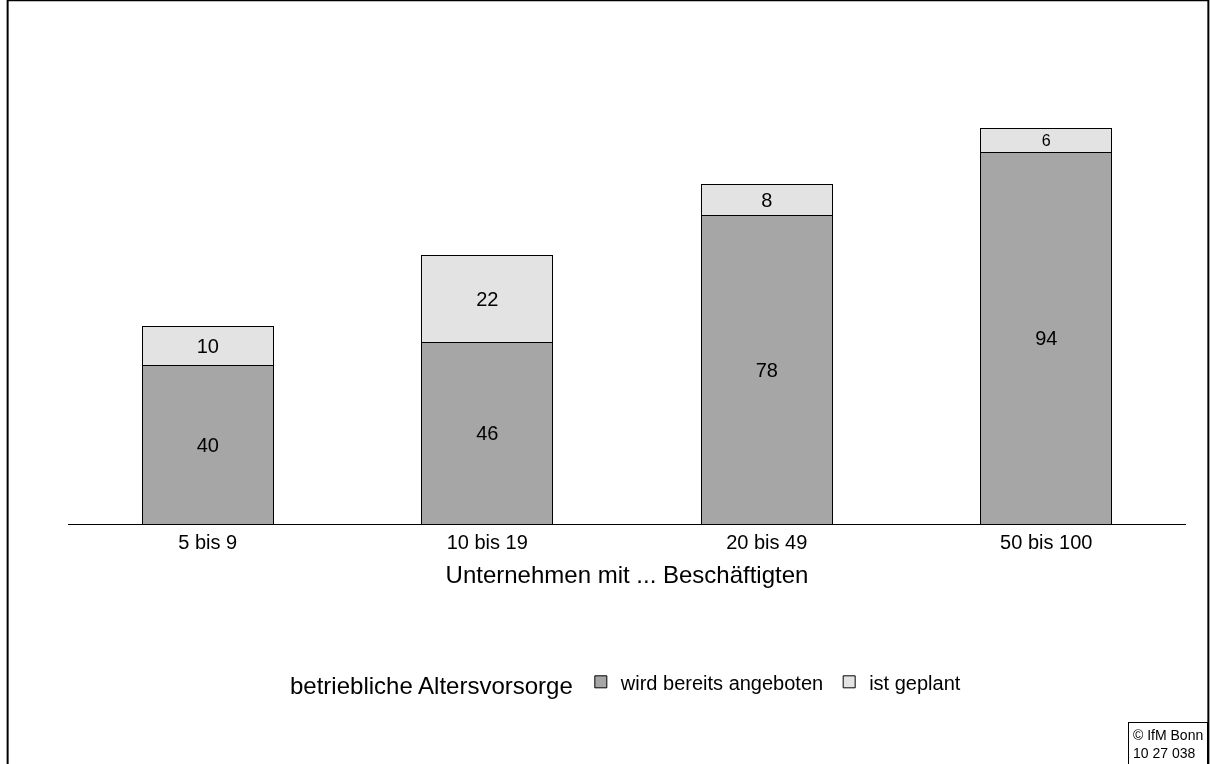  Describe the element at coordinates (207, 444) in the screenshot. I see `data-label: 40` at that location.